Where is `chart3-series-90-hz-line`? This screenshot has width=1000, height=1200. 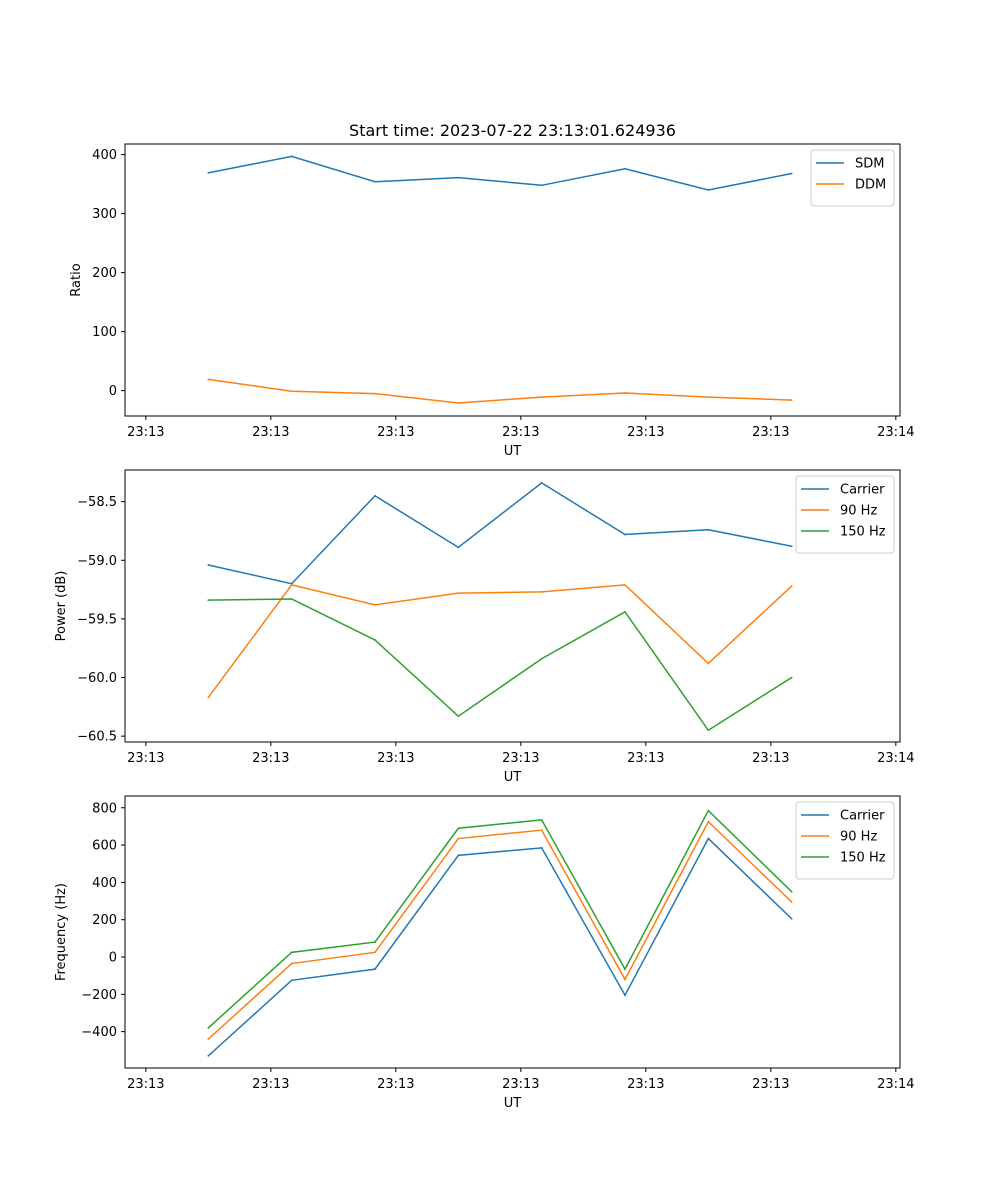
chart3-series-90-hz-line is located at coordinates (500, 930).